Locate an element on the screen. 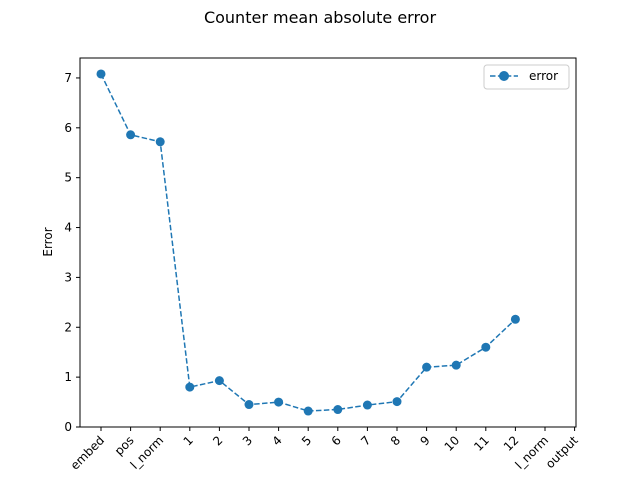  legend-box is located at coordinates (526, 77).